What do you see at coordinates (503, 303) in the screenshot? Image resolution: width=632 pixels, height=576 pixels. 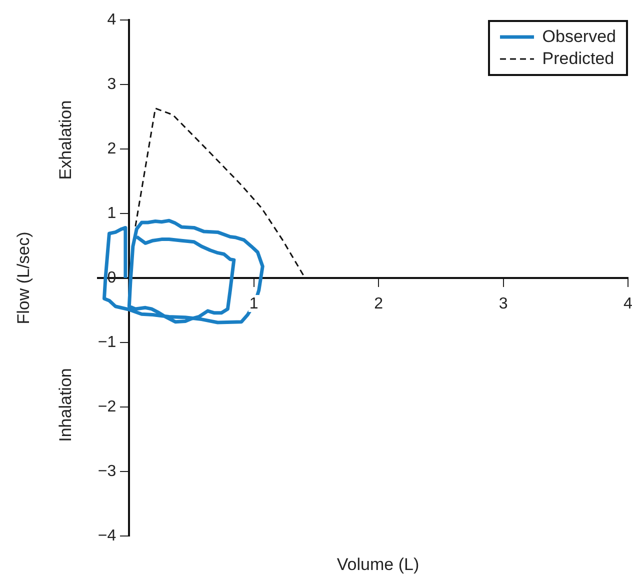 I see `x-tick-label: 3` at bounding box center [503, 303].